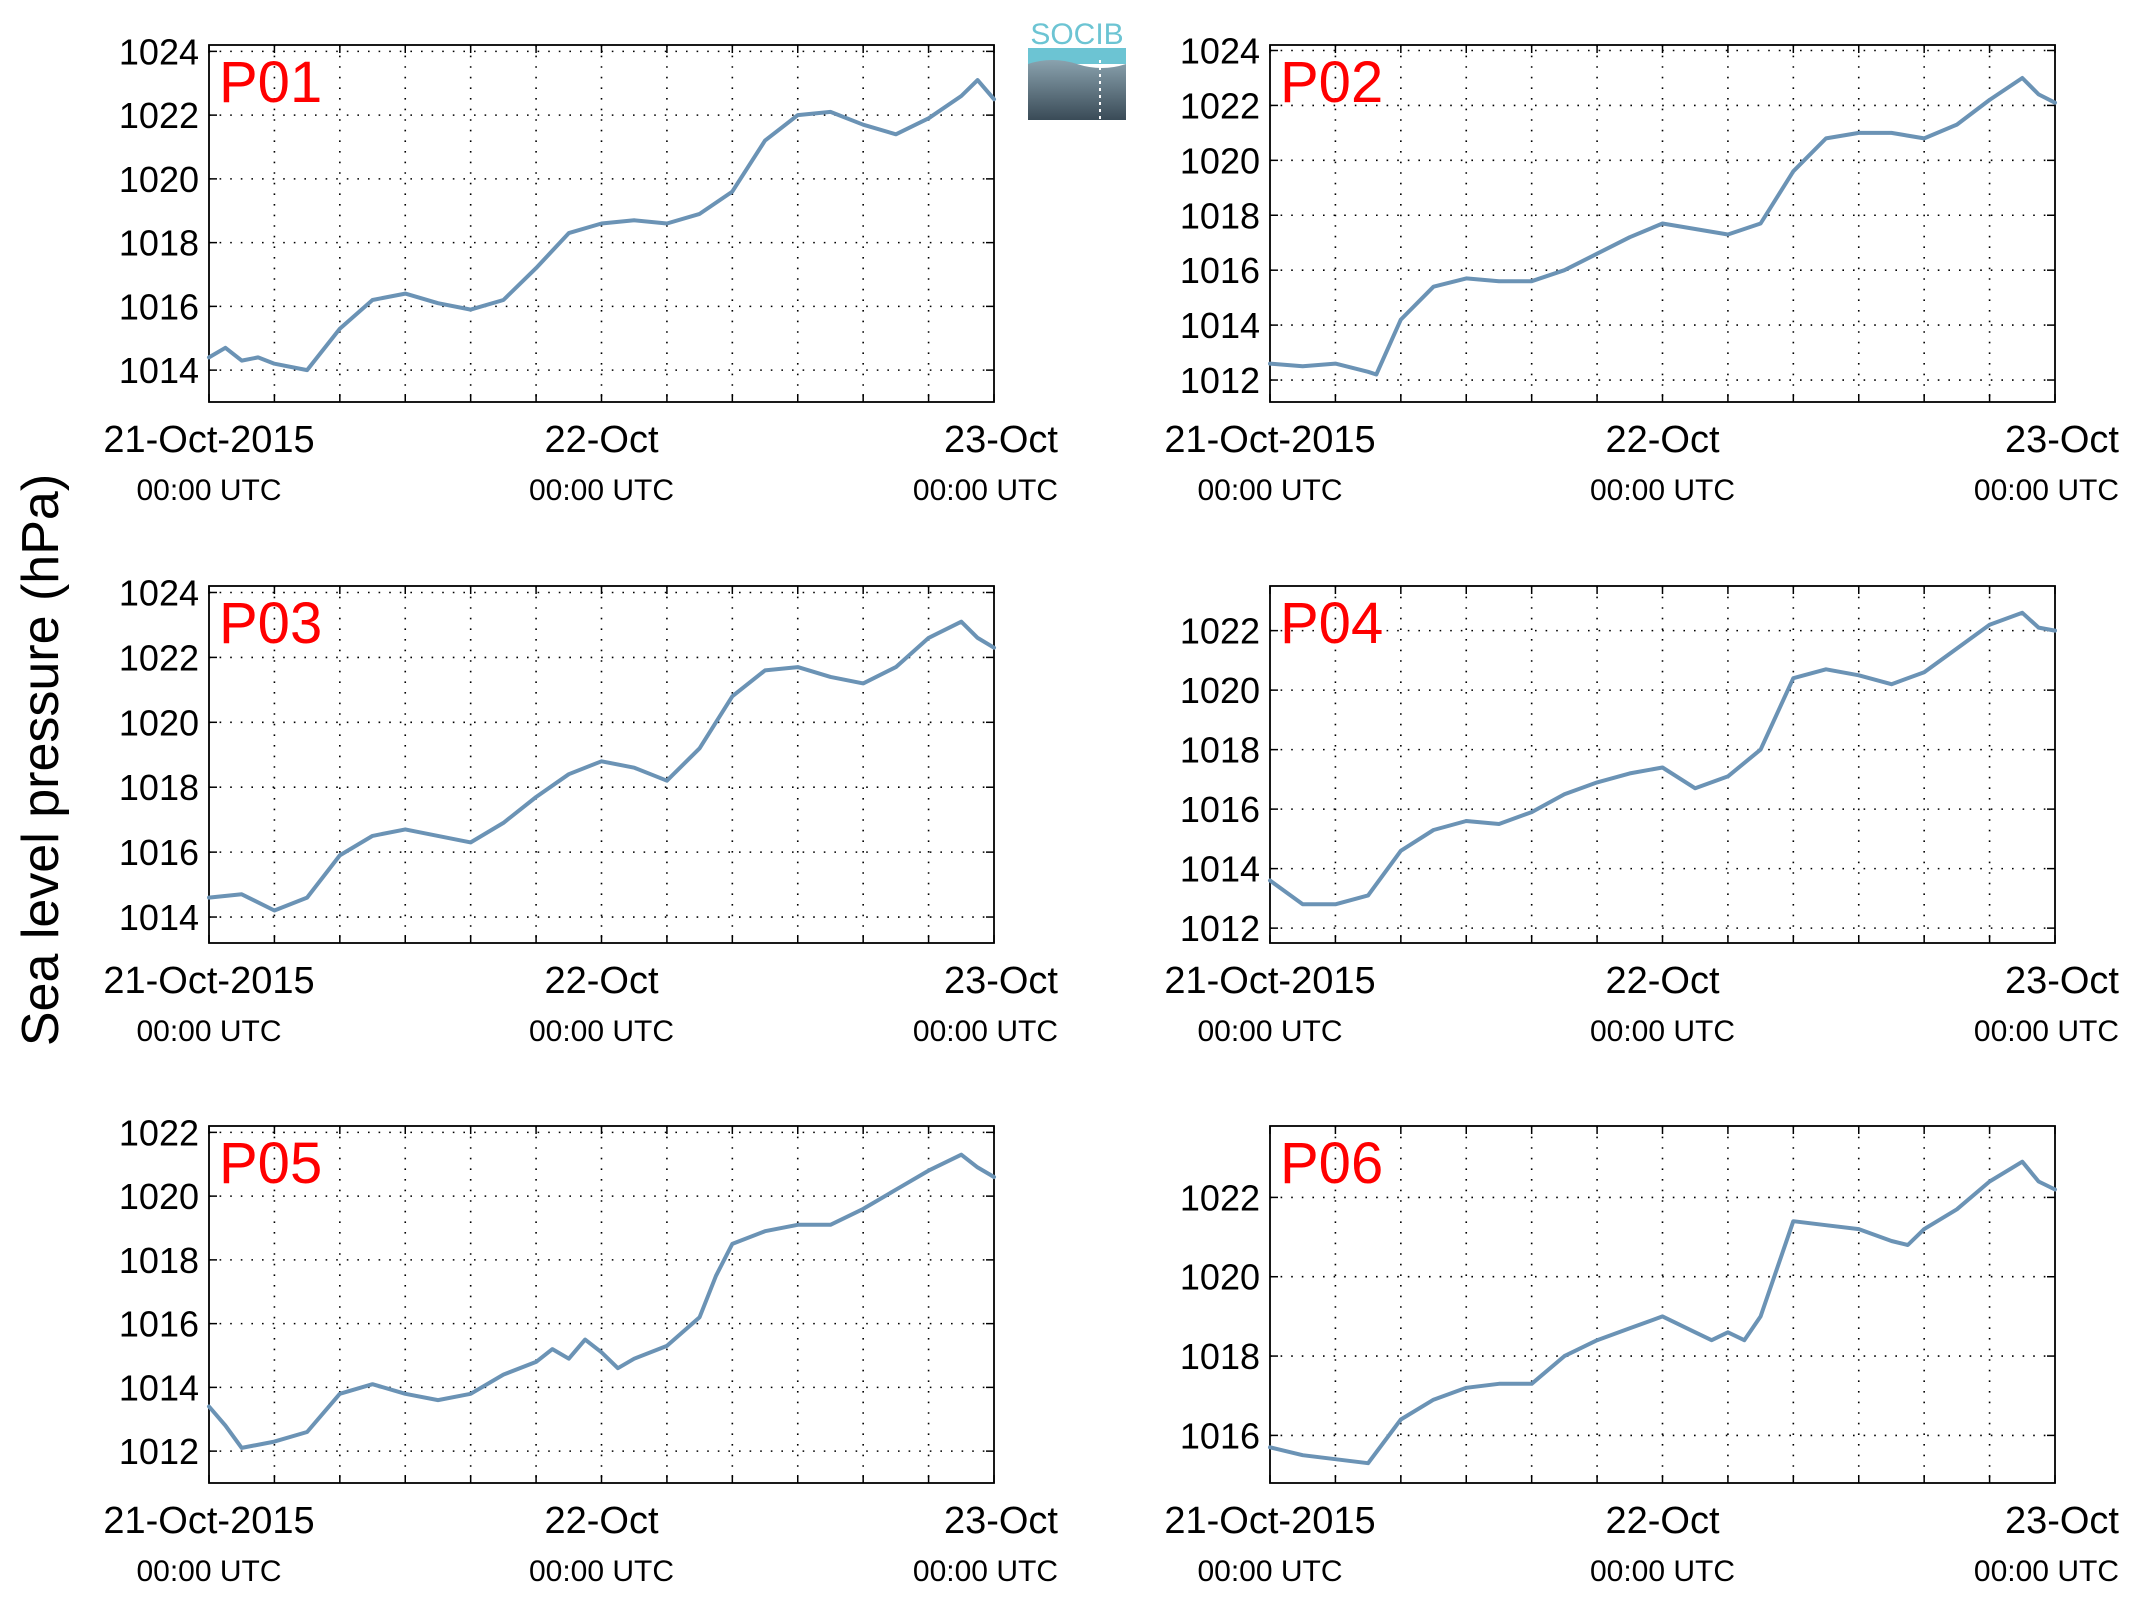 The image size is (2138, 1608). What do you see at coordinates (1662, 226) in the screenshot?
I see `panel-p02-pressure-series-line` at bounding box center [1662, 226].